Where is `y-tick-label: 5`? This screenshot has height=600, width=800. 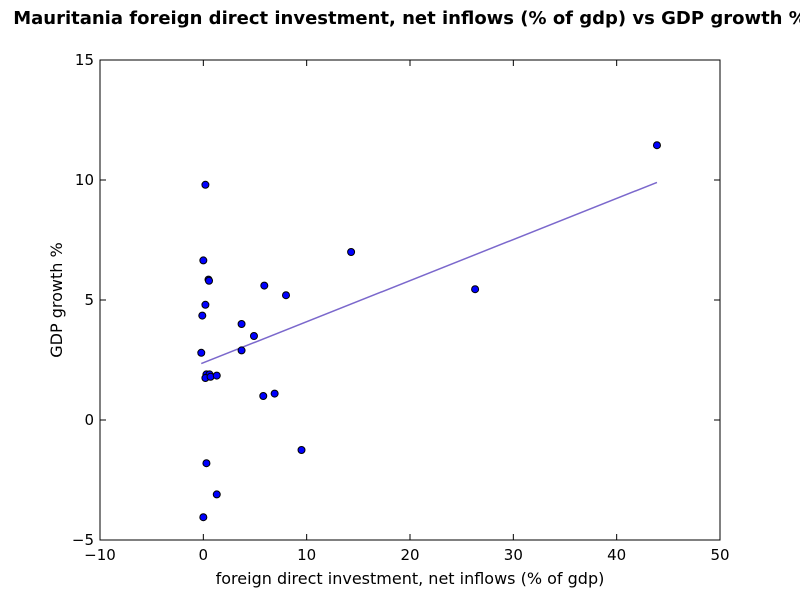
y-tick-label: 5 is located at coordinates (89, 300).